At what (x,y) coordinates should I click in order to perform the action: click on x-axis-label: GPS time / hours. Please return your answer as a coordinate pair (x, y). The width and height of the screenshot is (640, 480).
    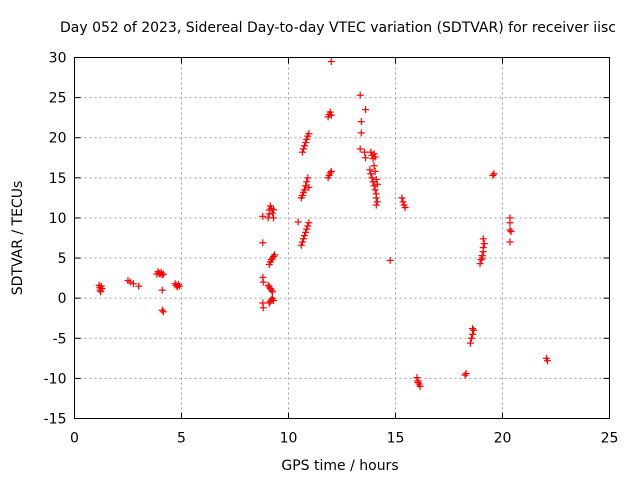
    Looking at the image, I should click on (339, 466).